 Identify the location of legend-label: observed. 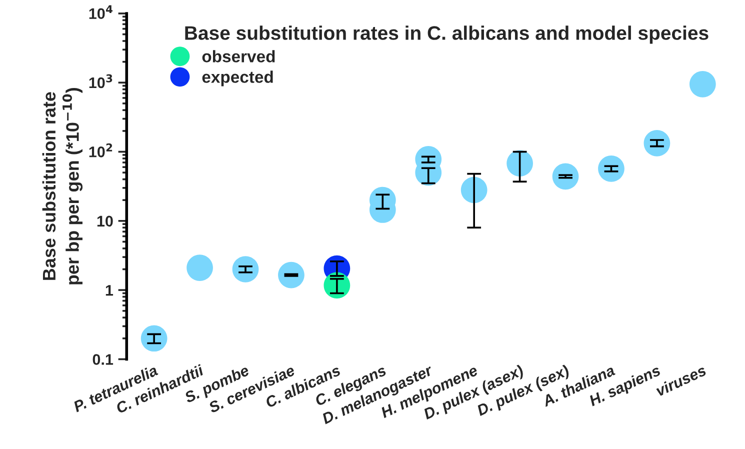
(238, 56).